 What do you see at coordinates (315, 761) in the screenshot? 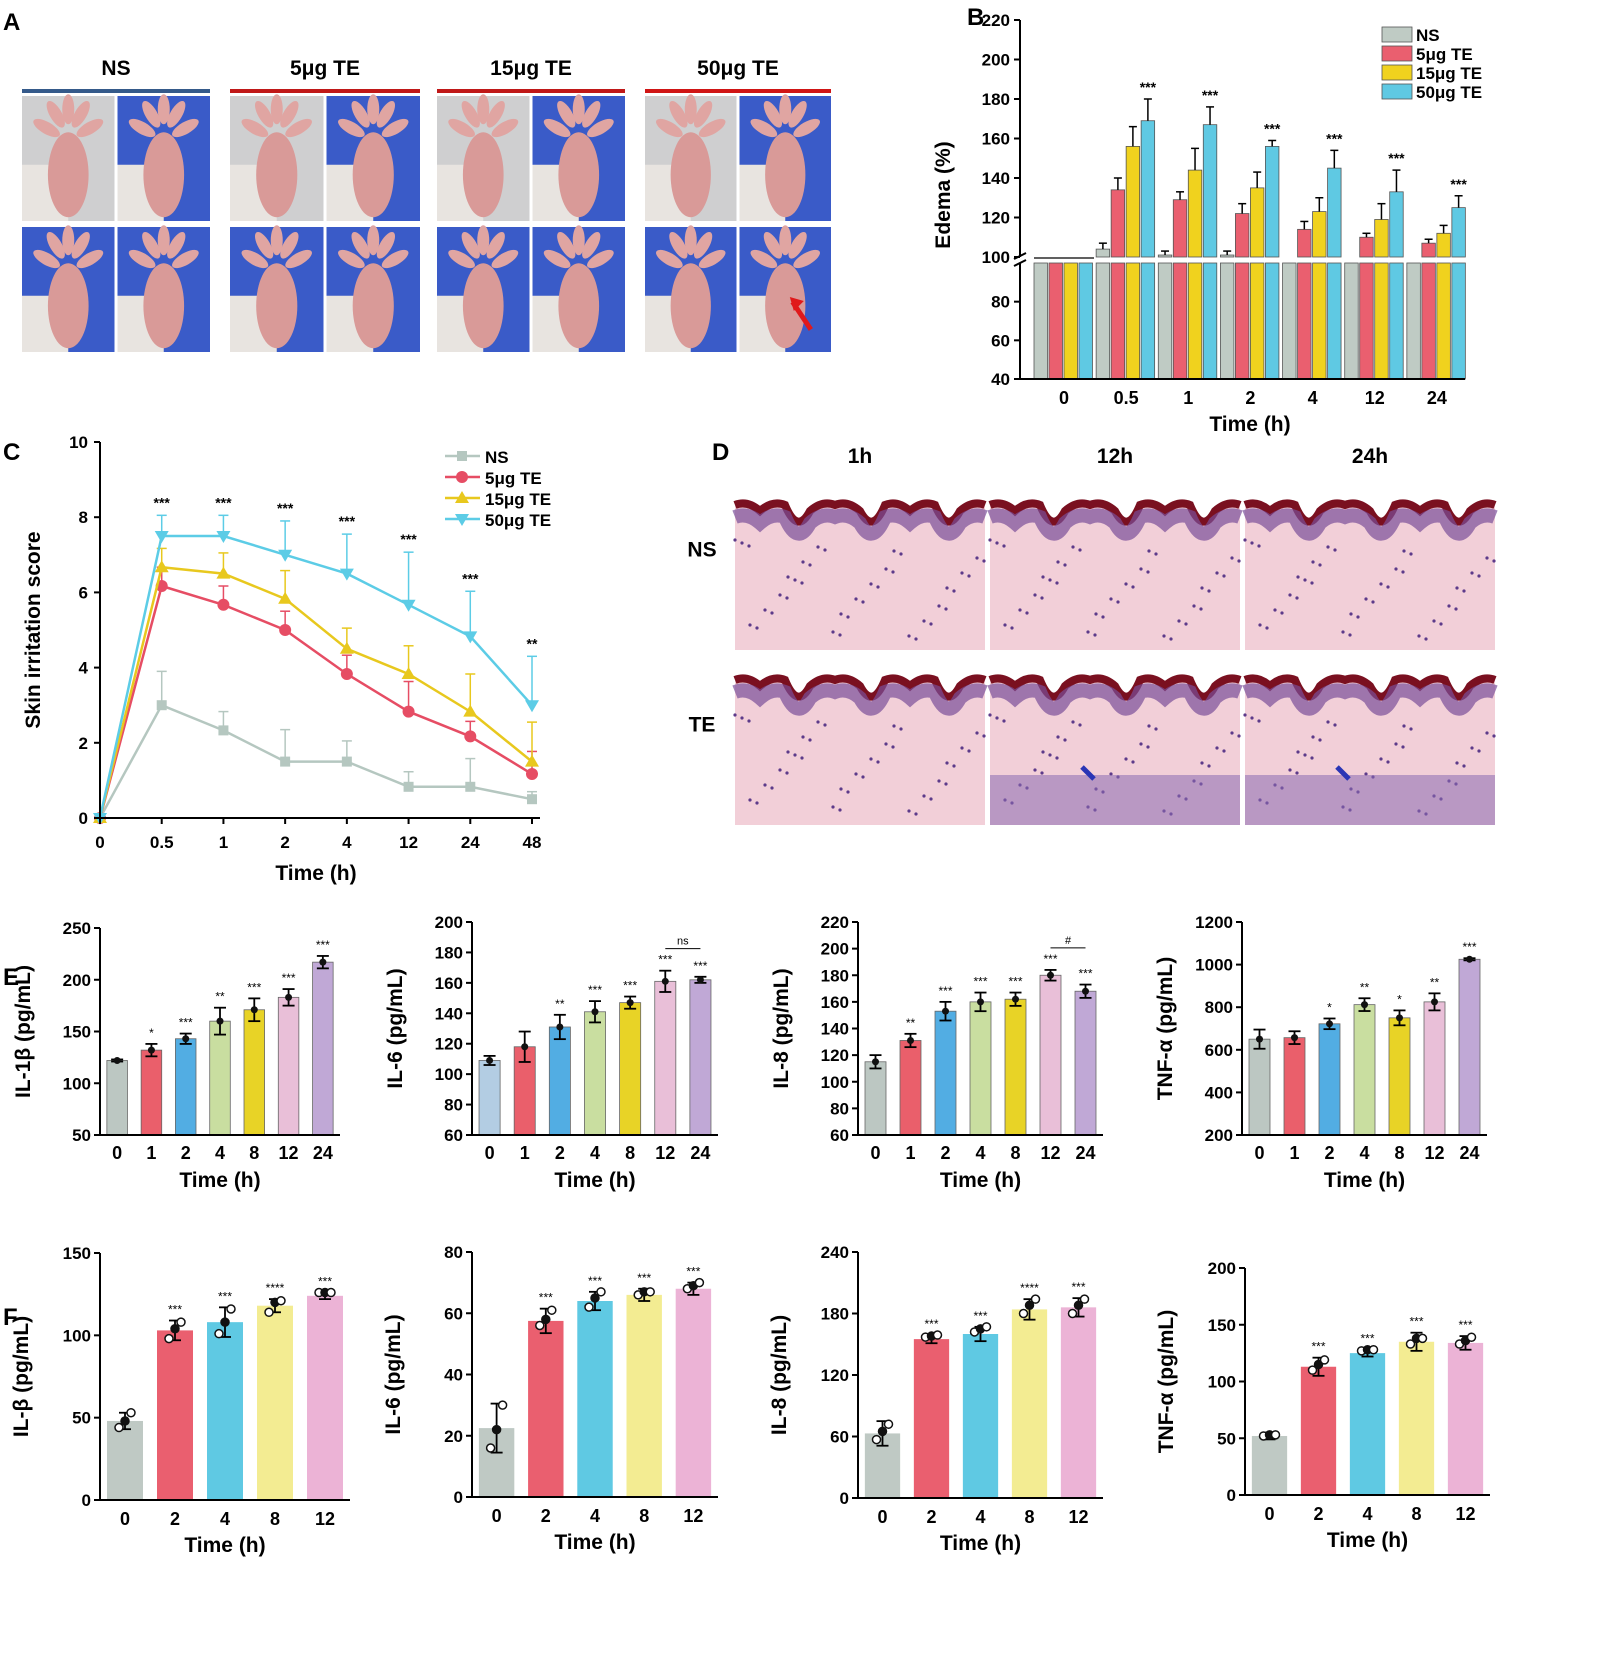
I see `series-line-NS` at bounding box center [315, 761].